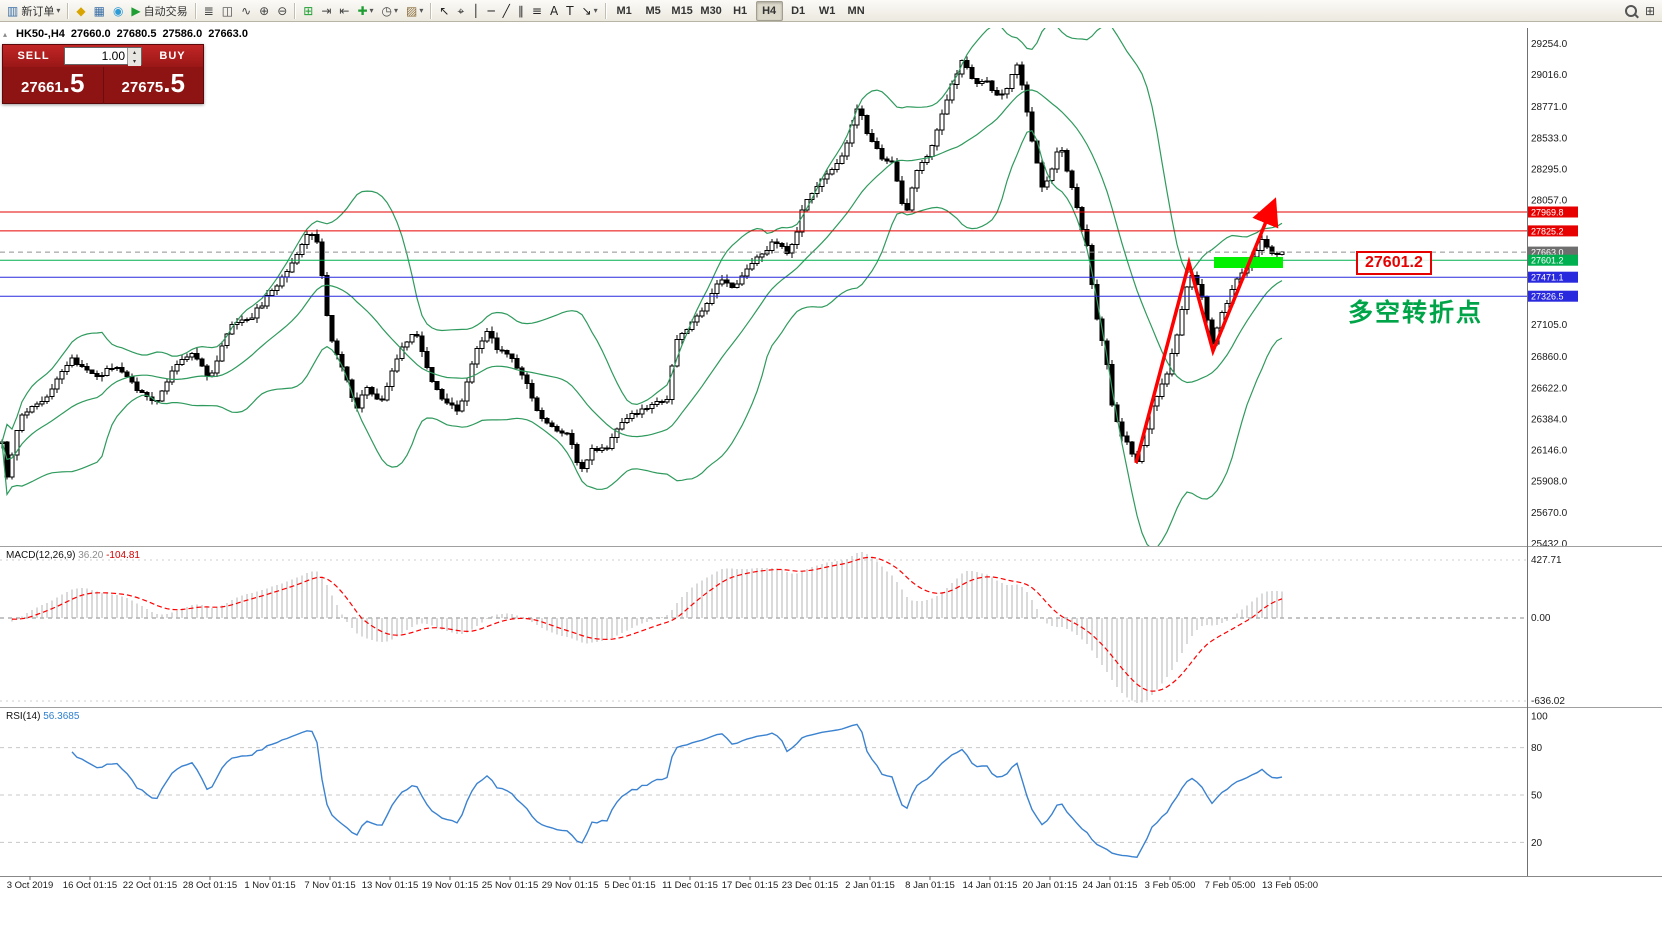 The image size is (1662, 944). I want to click on new-window-icon: ⊞, so click(1649, 10).